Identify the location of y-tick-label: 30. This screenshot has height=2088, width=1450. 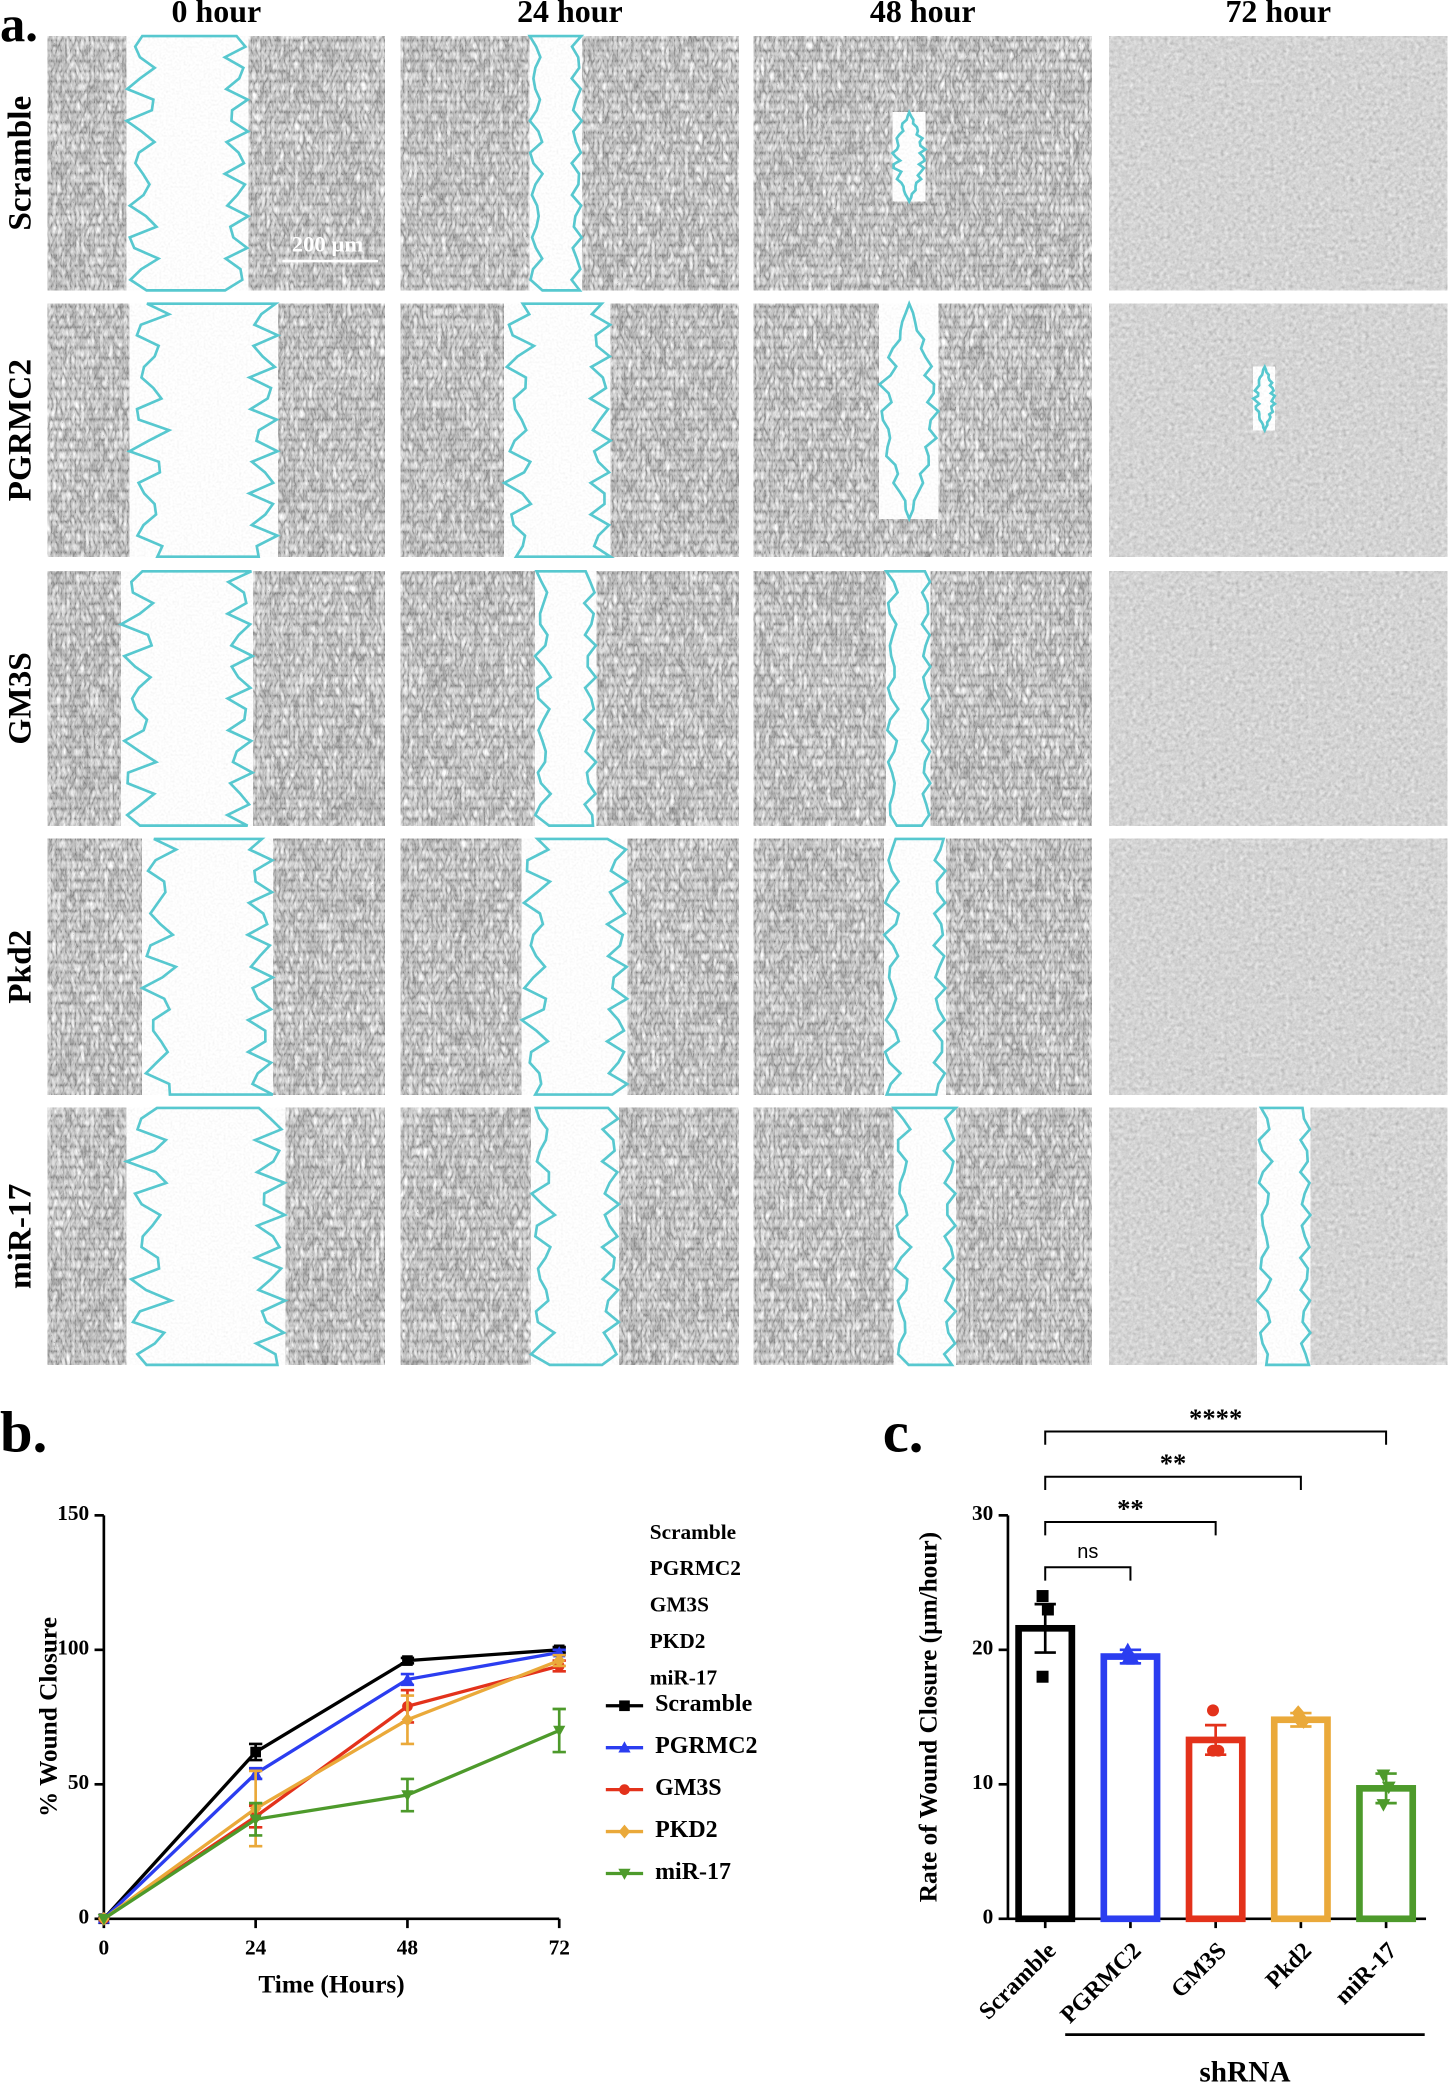
(982, 1513).